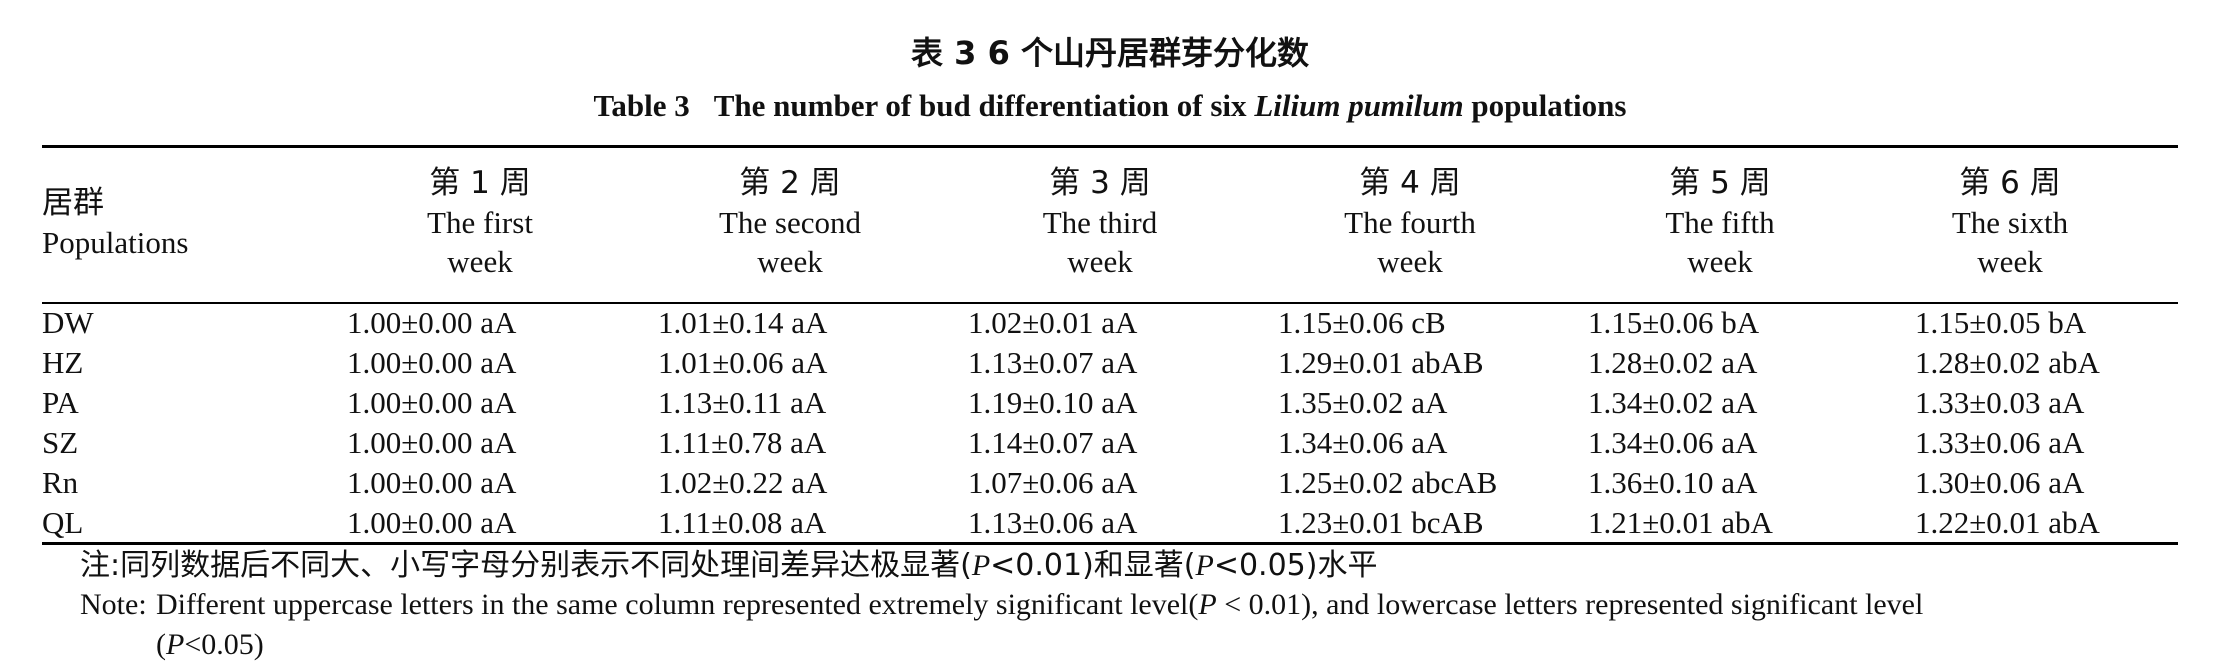 The image size is (2220, 669). Describe the element at coordinates (73, 203) in the screenshot. I see `header-populations-cn: 居群` at that location.